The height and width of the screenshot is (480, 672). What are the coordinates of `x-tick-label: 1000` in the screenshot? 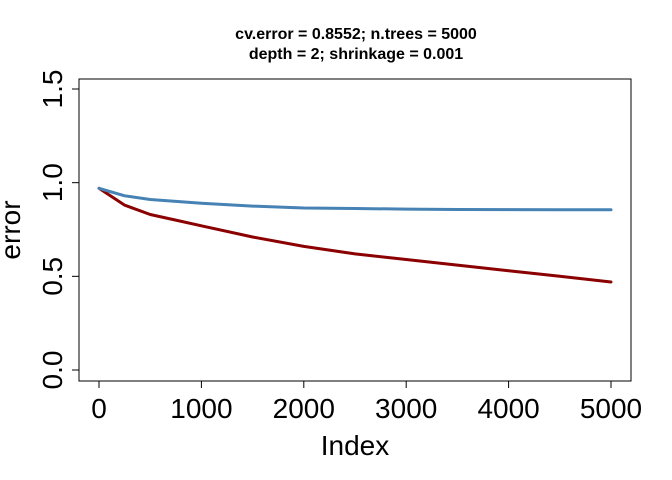 It's located at (201, 408).